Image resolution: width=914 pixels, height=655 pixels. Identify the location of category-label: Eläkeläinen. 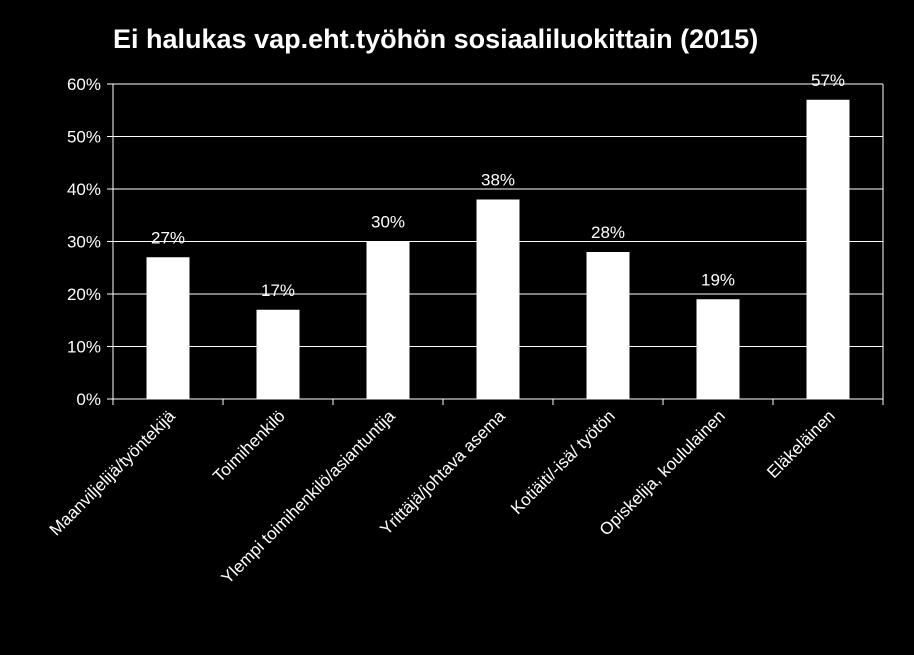
(801, 444).